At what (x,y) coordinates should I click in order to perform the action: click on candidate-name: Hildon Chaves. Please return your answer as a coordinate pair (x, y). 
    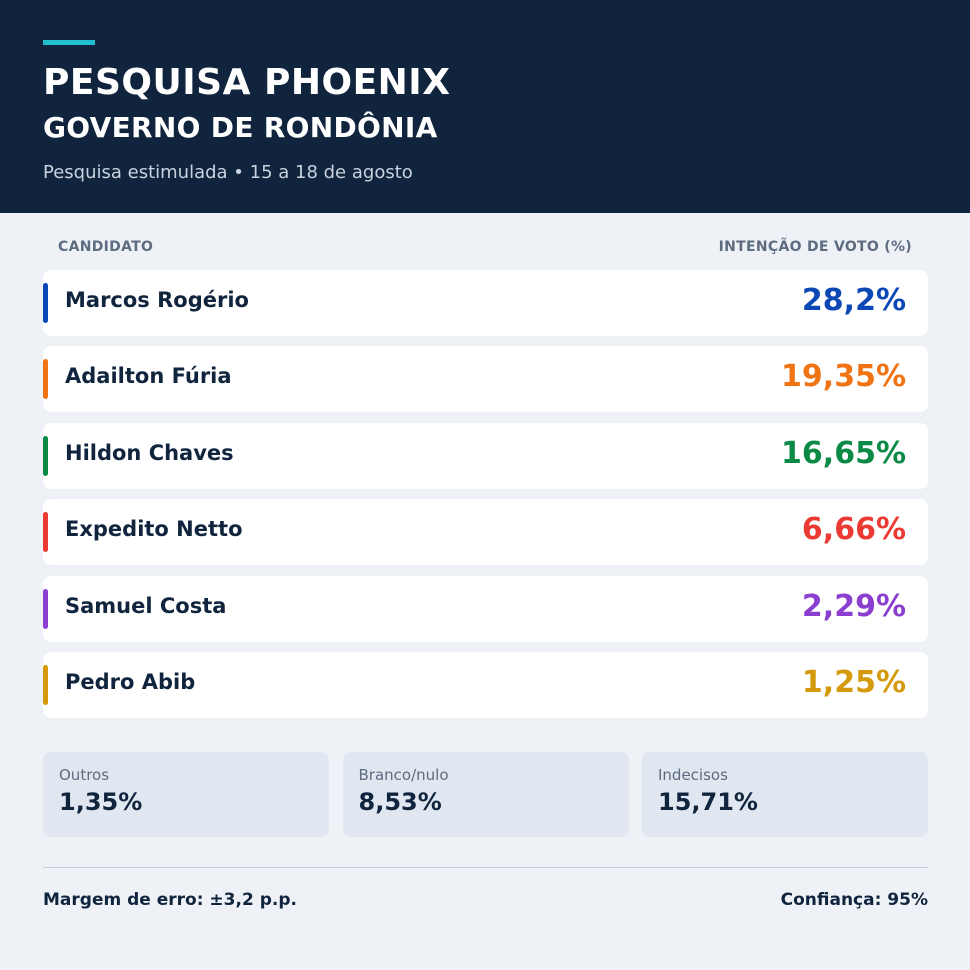
    Looking at the image, I should click on (149, 452).